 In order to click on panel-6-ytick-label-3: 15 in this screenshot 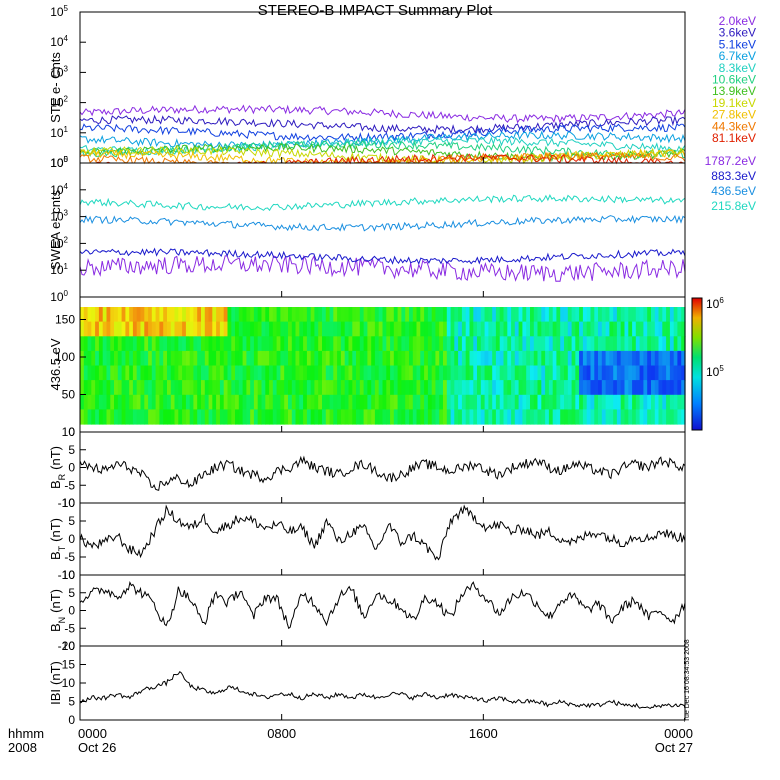, I will do `click(69, 665)`.